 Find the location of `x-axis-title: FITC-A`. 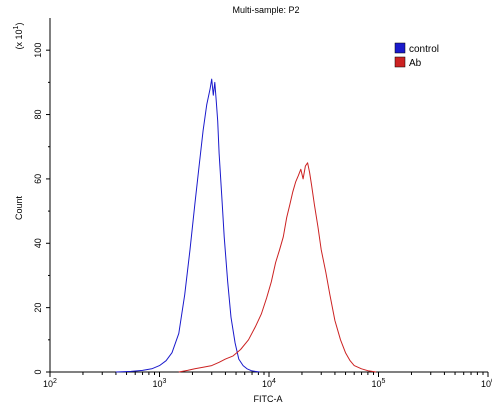

x-axis-title: FITC-A is located at coordinates (268, 399).